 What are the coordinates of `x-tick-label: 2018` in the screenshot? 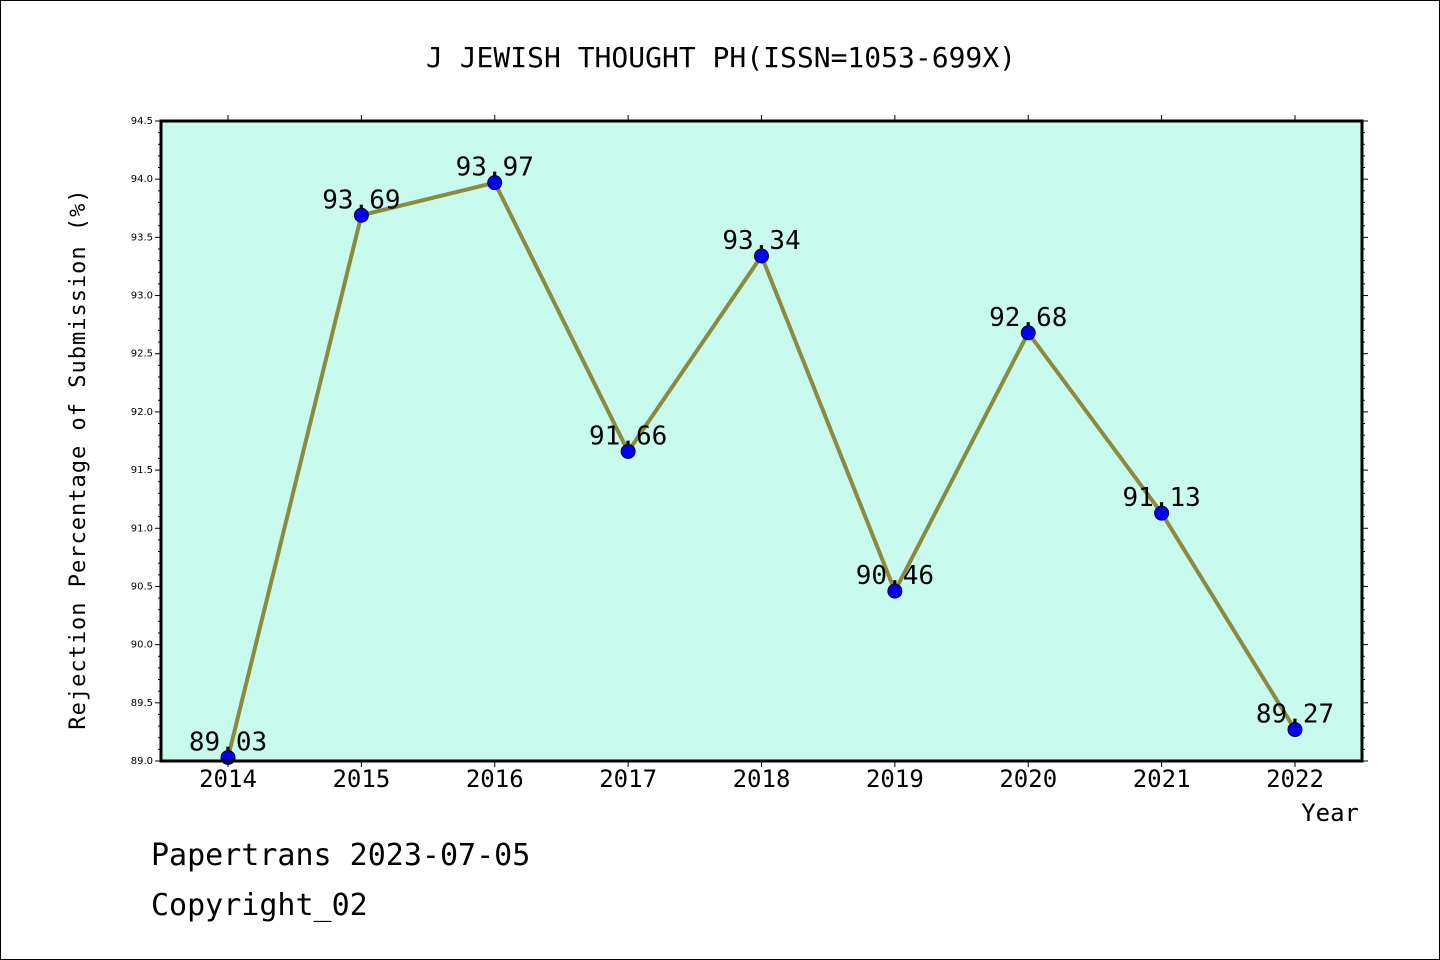 It's located at (762, 779).